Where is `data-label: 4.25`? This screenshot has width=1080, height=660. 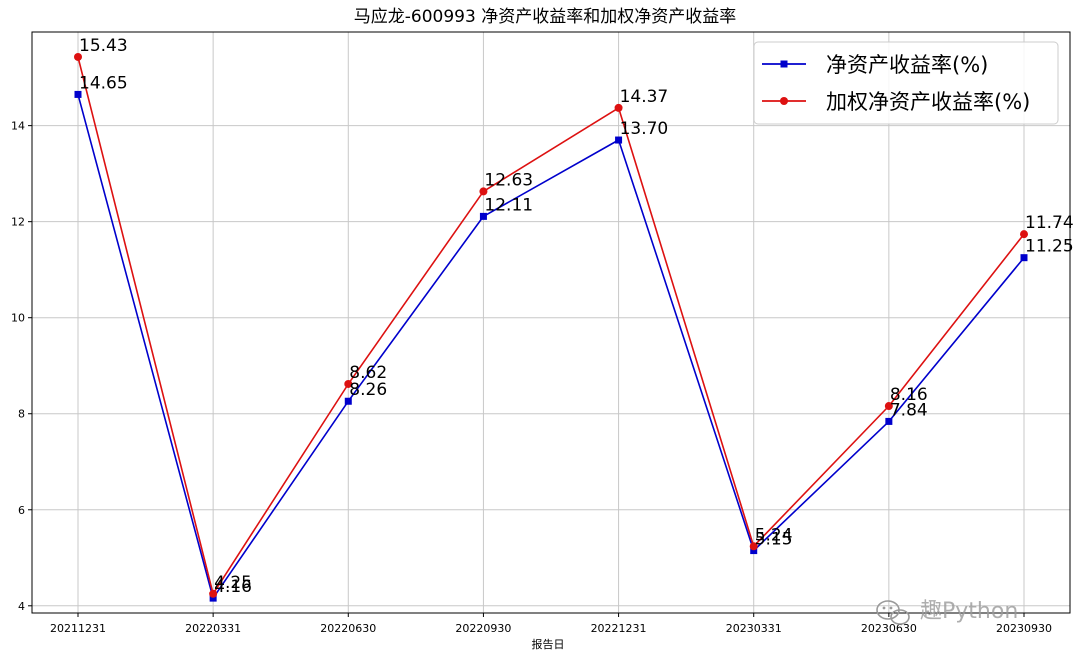 data-label: 4.25 is located at coordinates (233, 583).